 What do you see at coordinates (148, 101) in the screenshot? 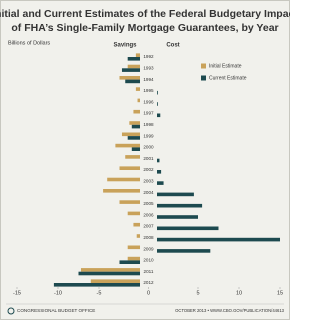
I see `y-tick-label: 1996` at bounding box center [148, 101].